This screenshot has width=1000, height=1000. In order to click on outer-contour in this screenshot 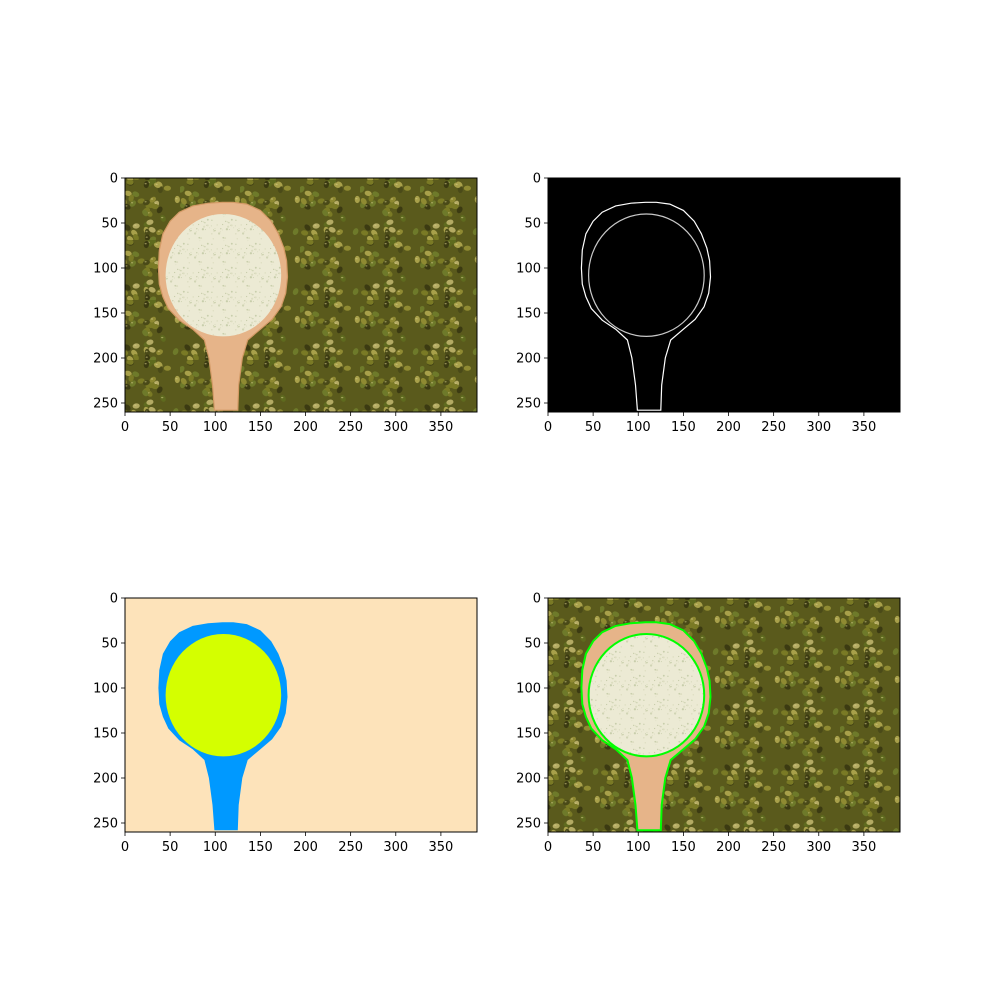, I will do `click(646, 726)`.